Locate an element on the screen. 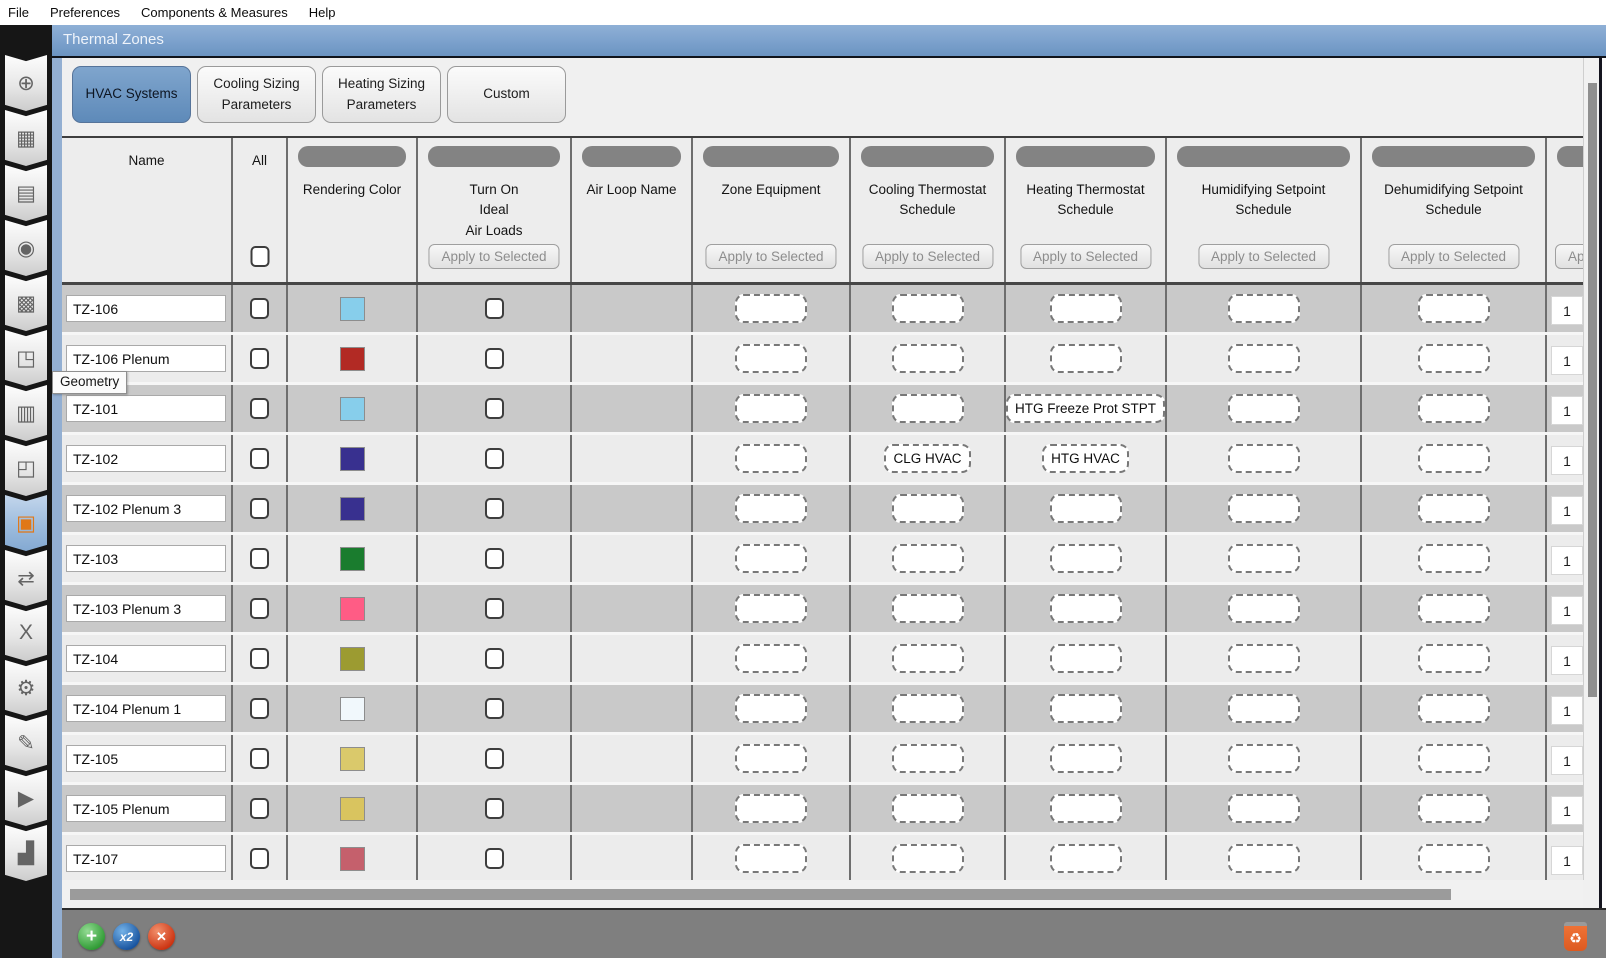 Image resolution: width=1606 pixels, height=958 pixels. sidebar-tab-constructions: ▤ is located at coordinates (26, 193).